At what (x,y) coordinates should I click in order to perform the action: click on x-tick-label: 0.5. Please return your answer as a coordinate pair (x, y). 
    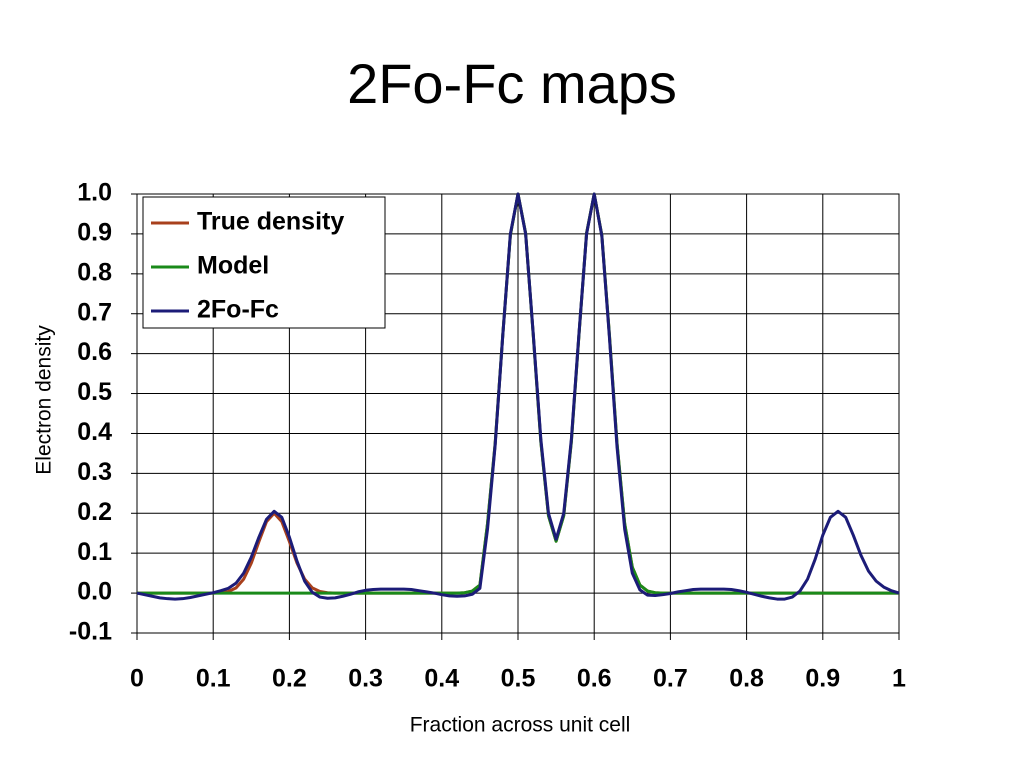
    Looking at the image, I should click on (518, 679).